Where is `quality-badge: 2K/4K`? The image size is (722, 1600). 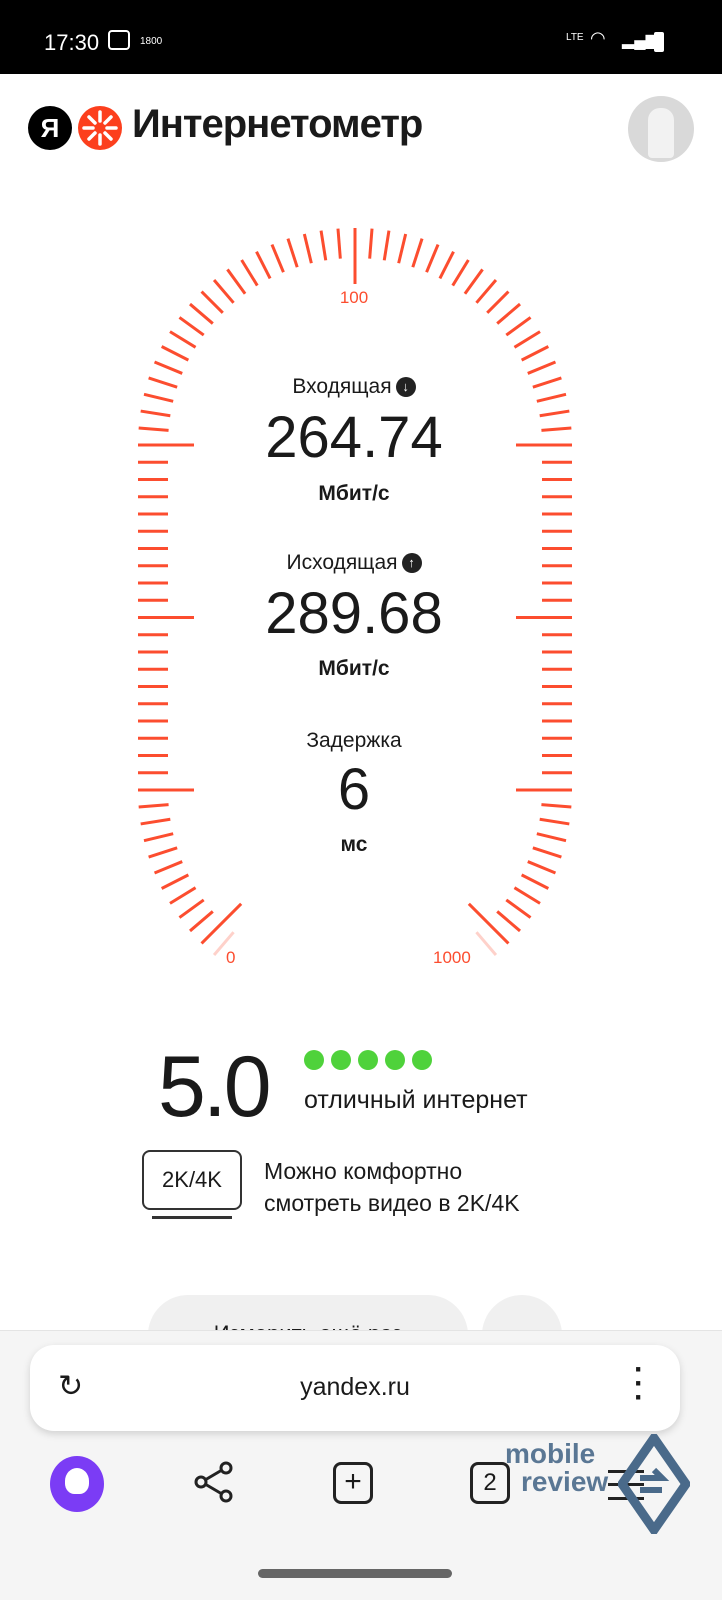 quality-badge: 2K/4K is located at coordinates (192, 1180).